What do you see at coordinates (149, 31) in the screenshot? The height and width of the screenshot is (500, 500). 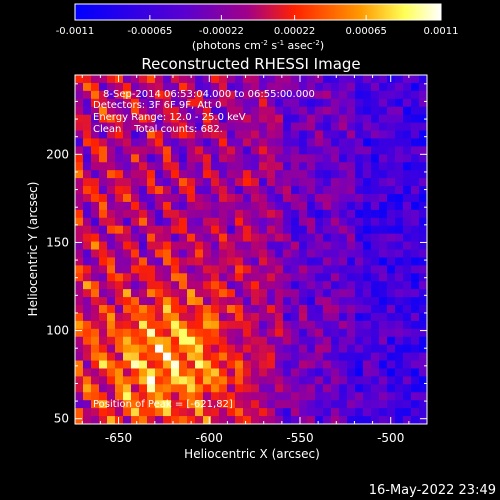 I see `colorbar-tick-label: -0.00065` at bounding box center [149, 31].